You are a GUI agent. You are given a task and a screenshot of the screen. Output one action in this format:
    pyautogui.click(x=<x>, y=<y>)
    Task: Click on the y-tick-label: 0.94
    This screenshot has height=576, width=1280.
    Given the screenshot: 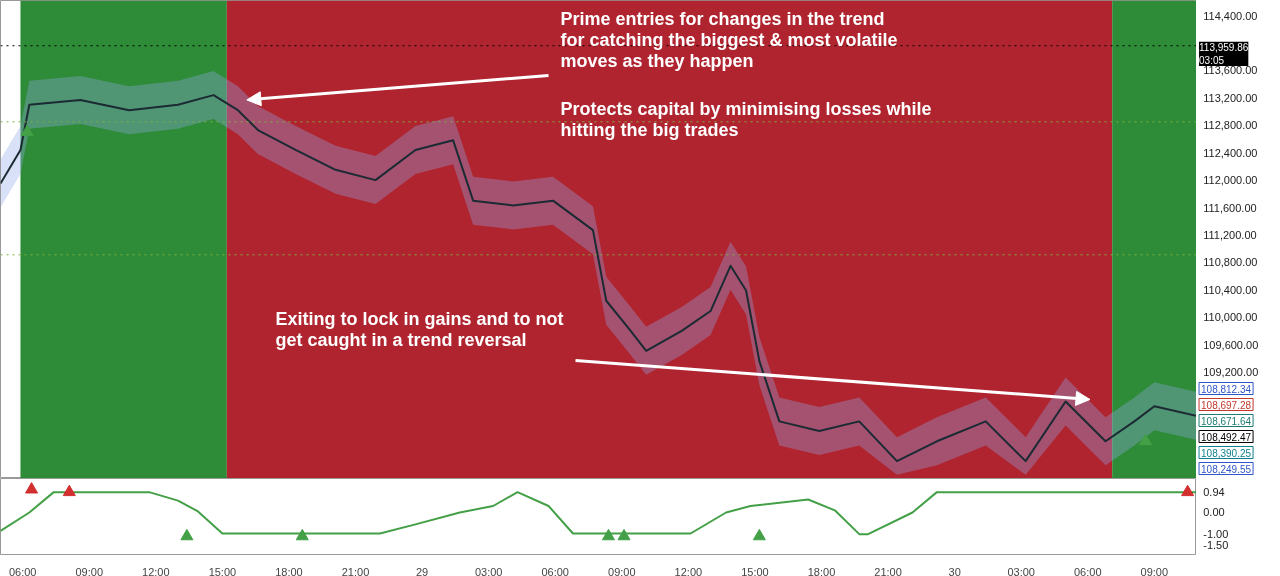 What is the action you would take?
    pyautogui.click(x=1214, y=492)
    